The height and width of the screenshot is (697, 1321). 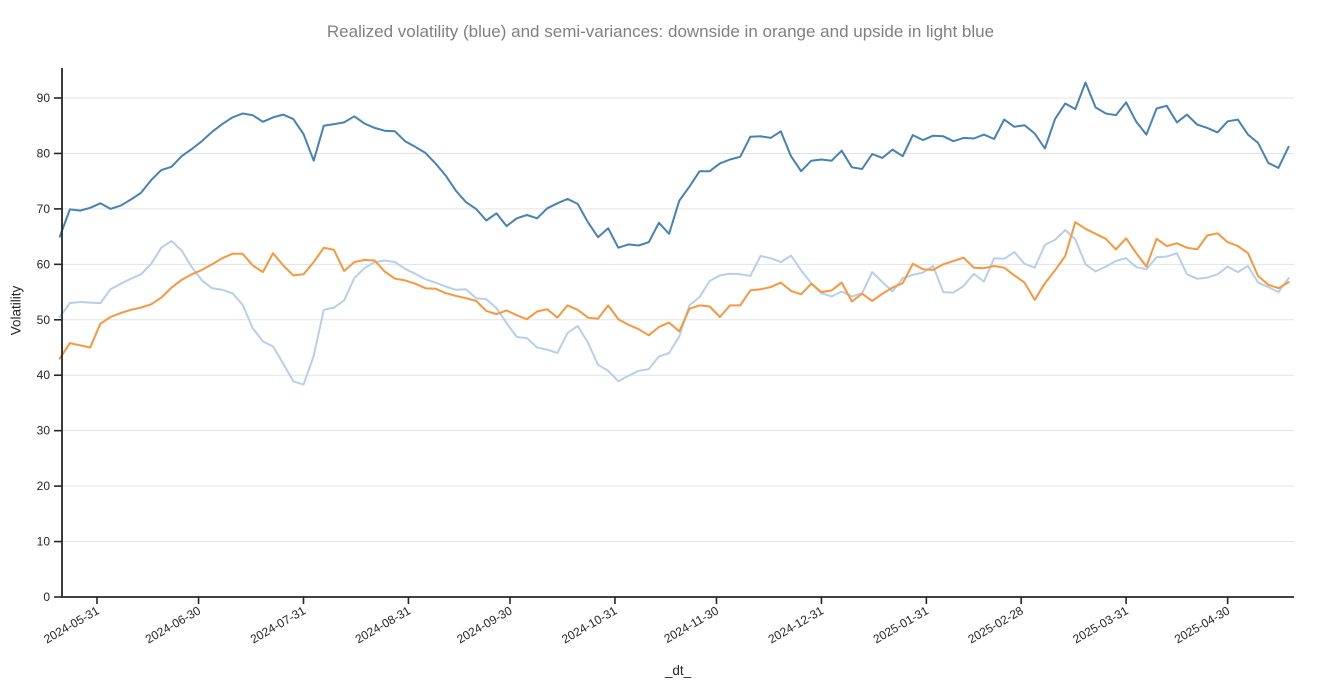 I want to click on y-tick-label: 10, so click(x=44, y=542).